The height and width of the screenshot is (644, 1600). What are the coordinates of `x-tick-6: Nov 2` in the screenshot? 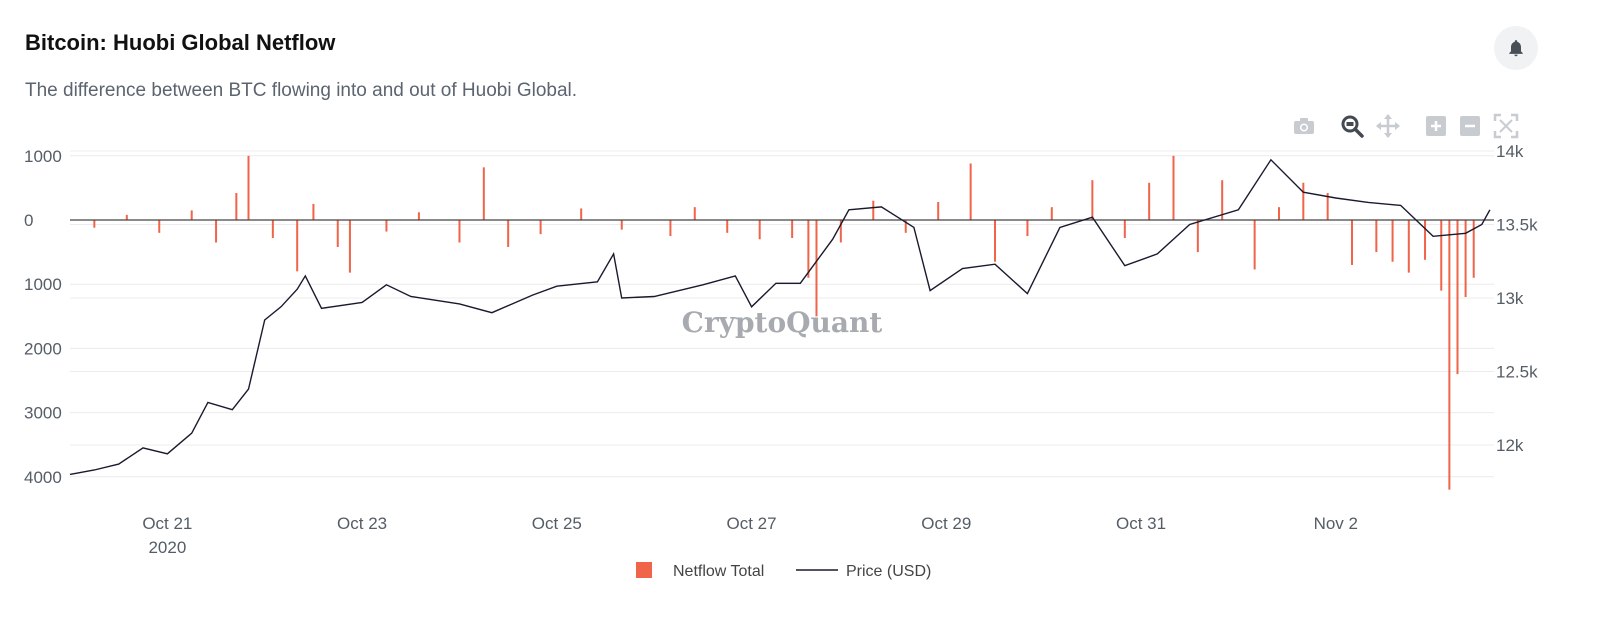 It's located at (1336, 523).